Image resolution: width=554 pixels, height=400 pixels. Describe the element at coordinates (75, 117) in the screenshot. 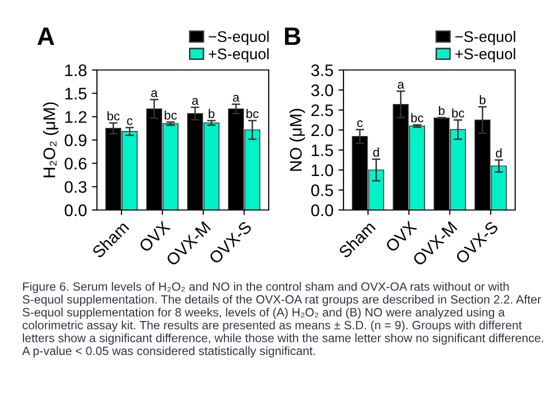

I see `y-tick-label: 1.2` at that location.